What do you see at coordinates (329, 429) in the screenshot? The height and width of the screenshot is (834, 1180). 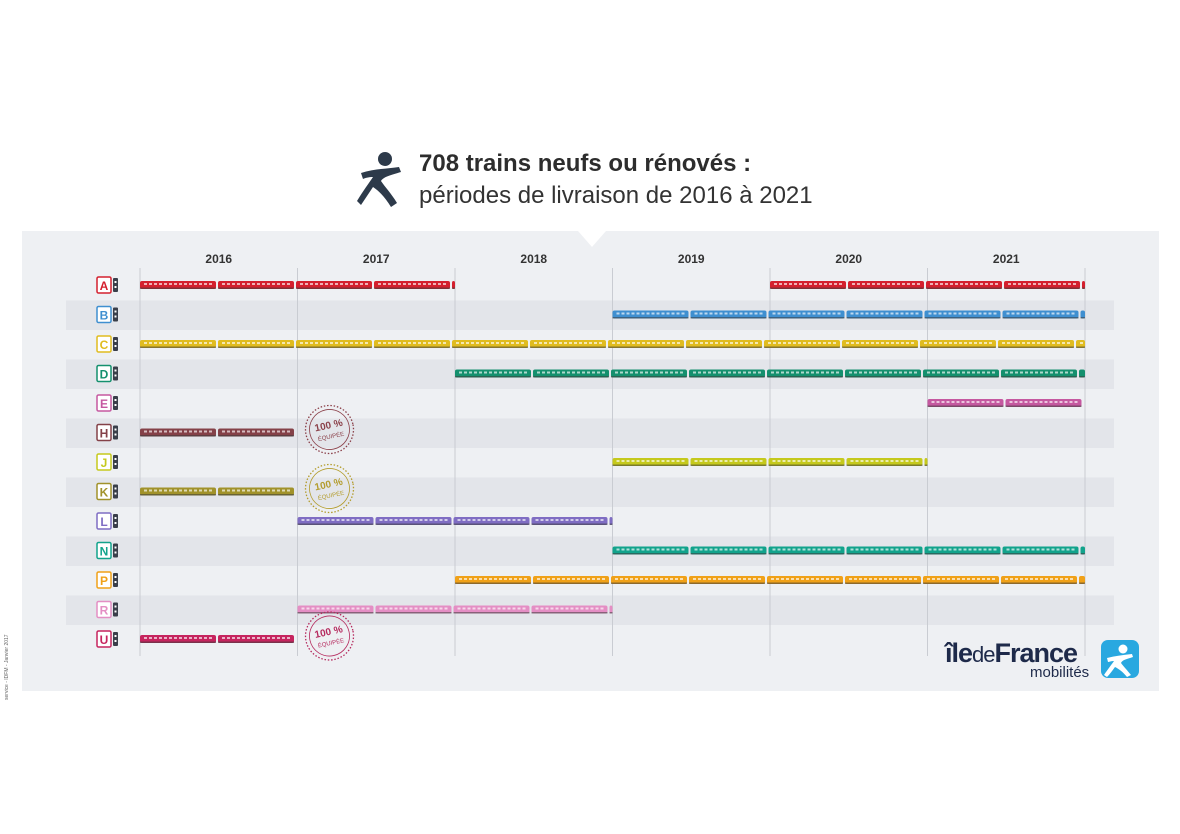 I see `stamp-inner-ring` at bounding box center [329, 429].